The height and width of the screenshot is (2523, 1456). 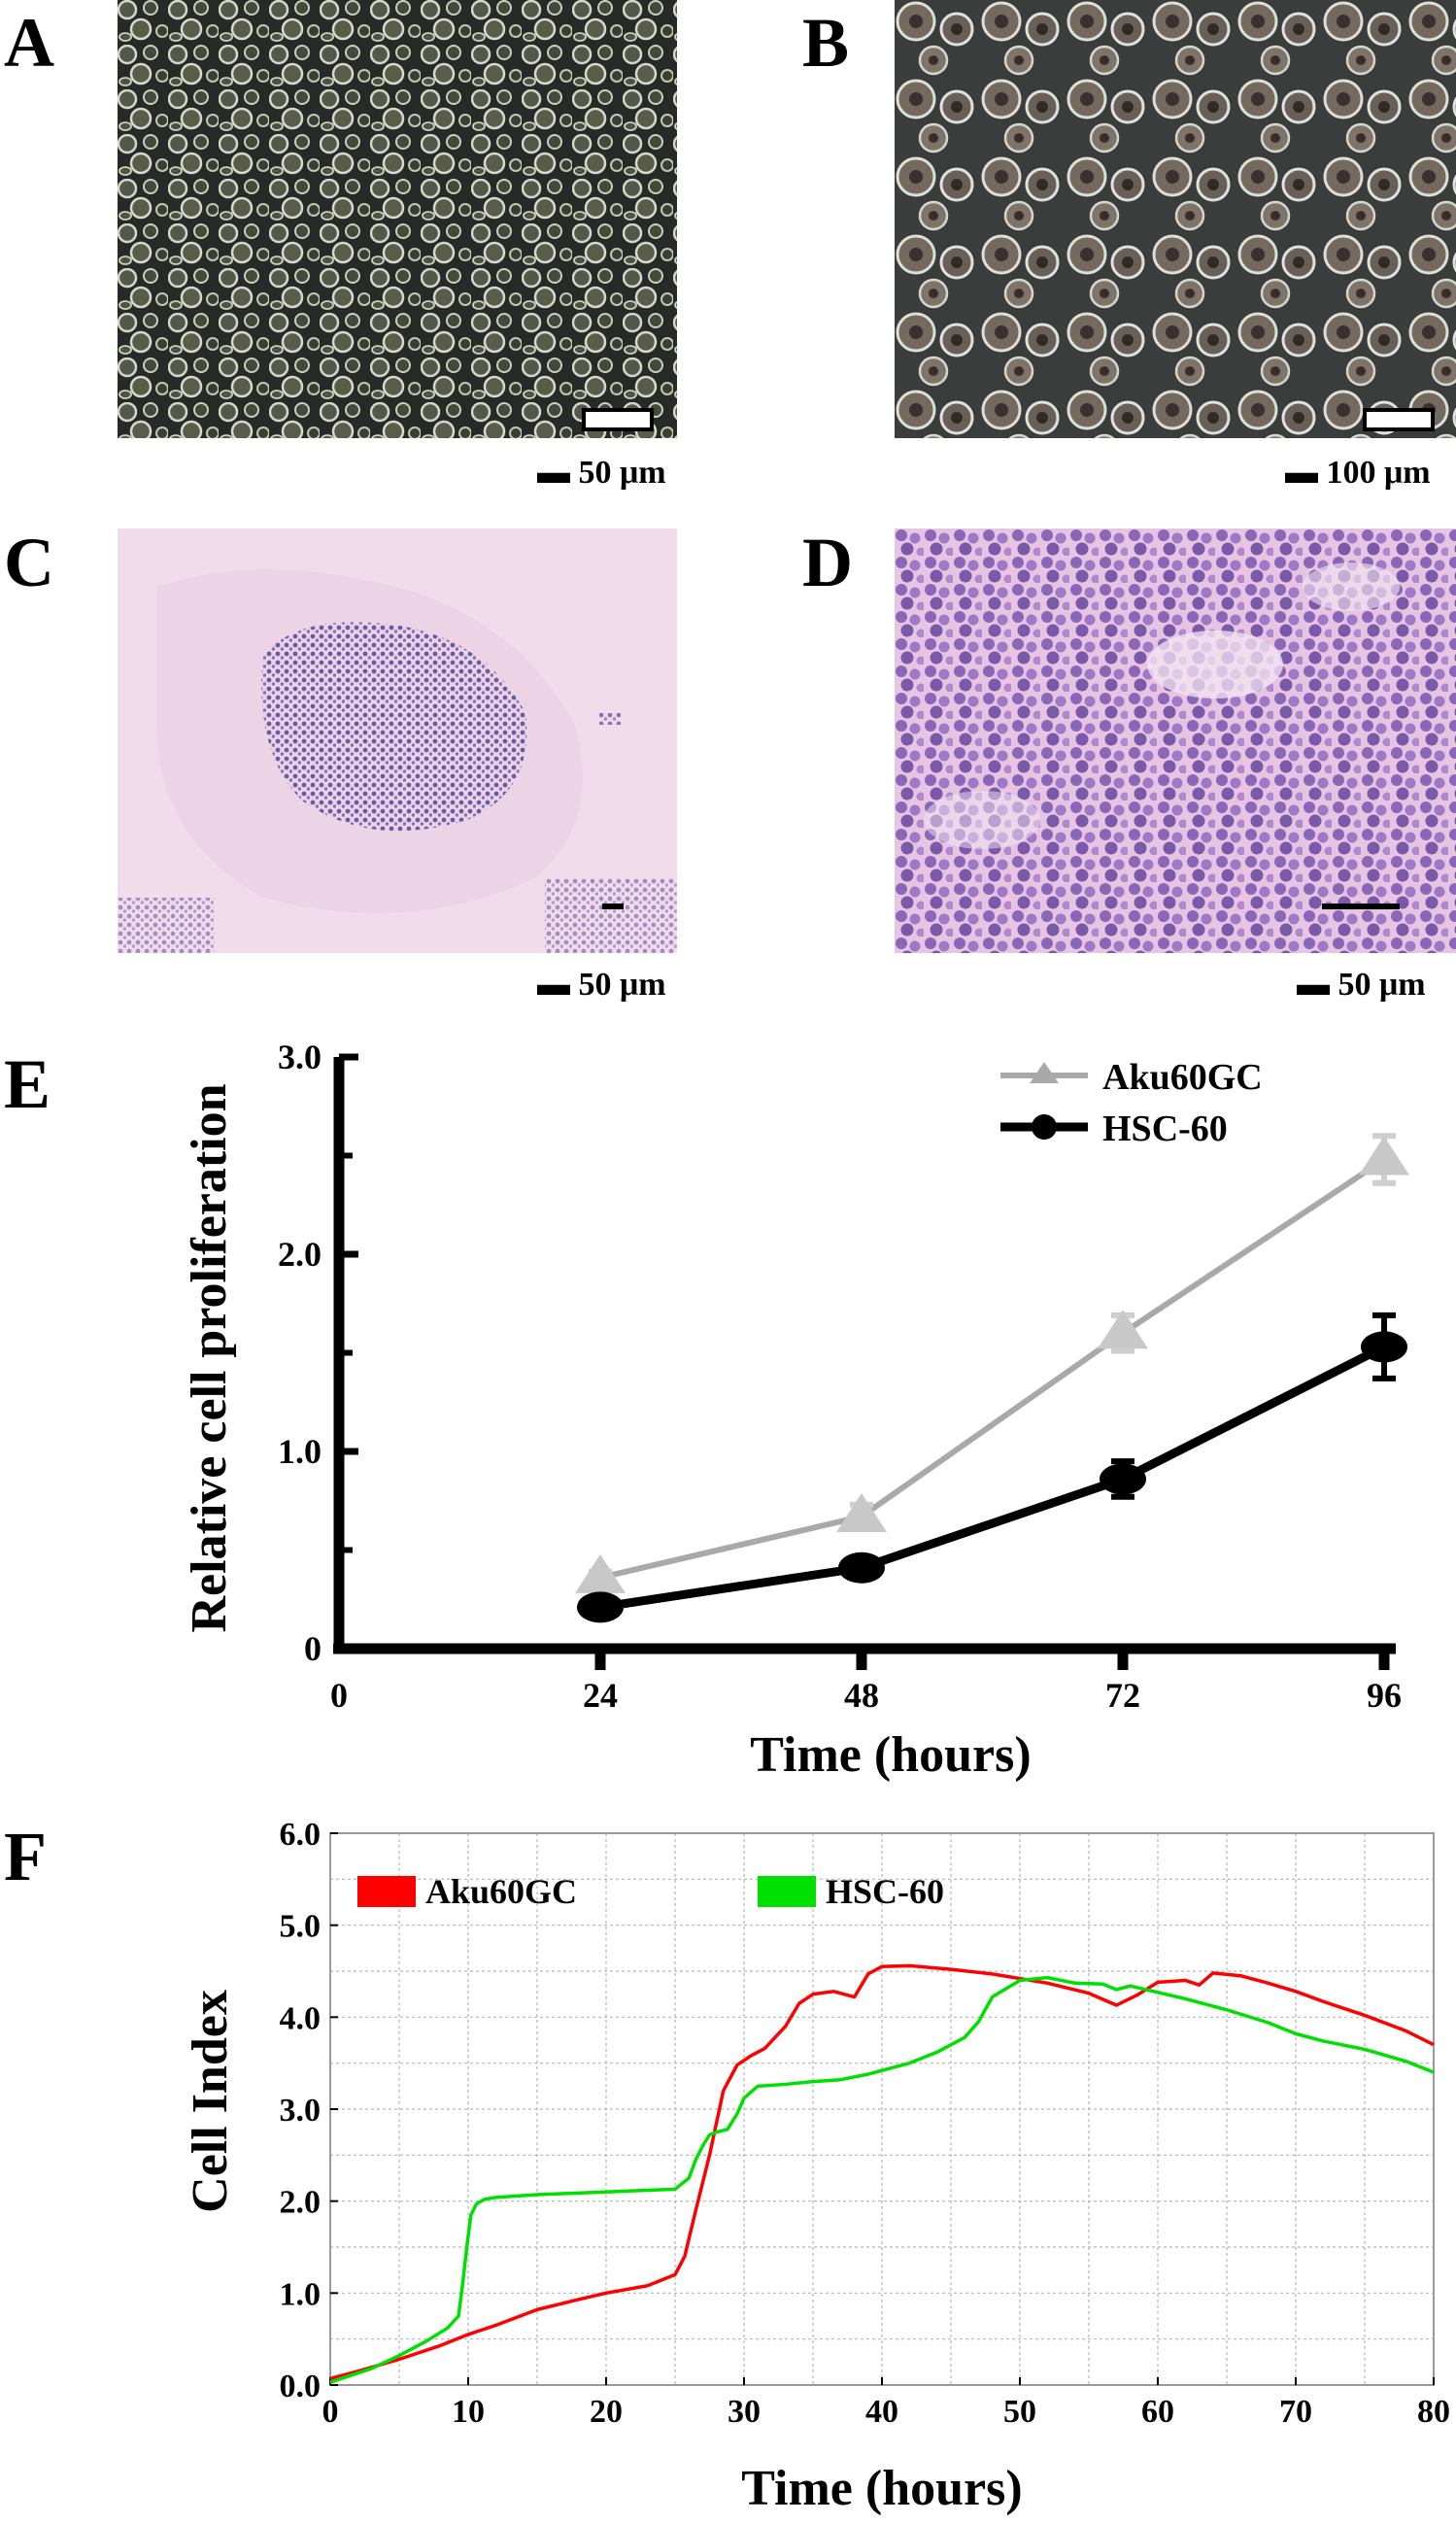 I want to click on f-x-tick-label: 70, so click(x=1295, y=2412).